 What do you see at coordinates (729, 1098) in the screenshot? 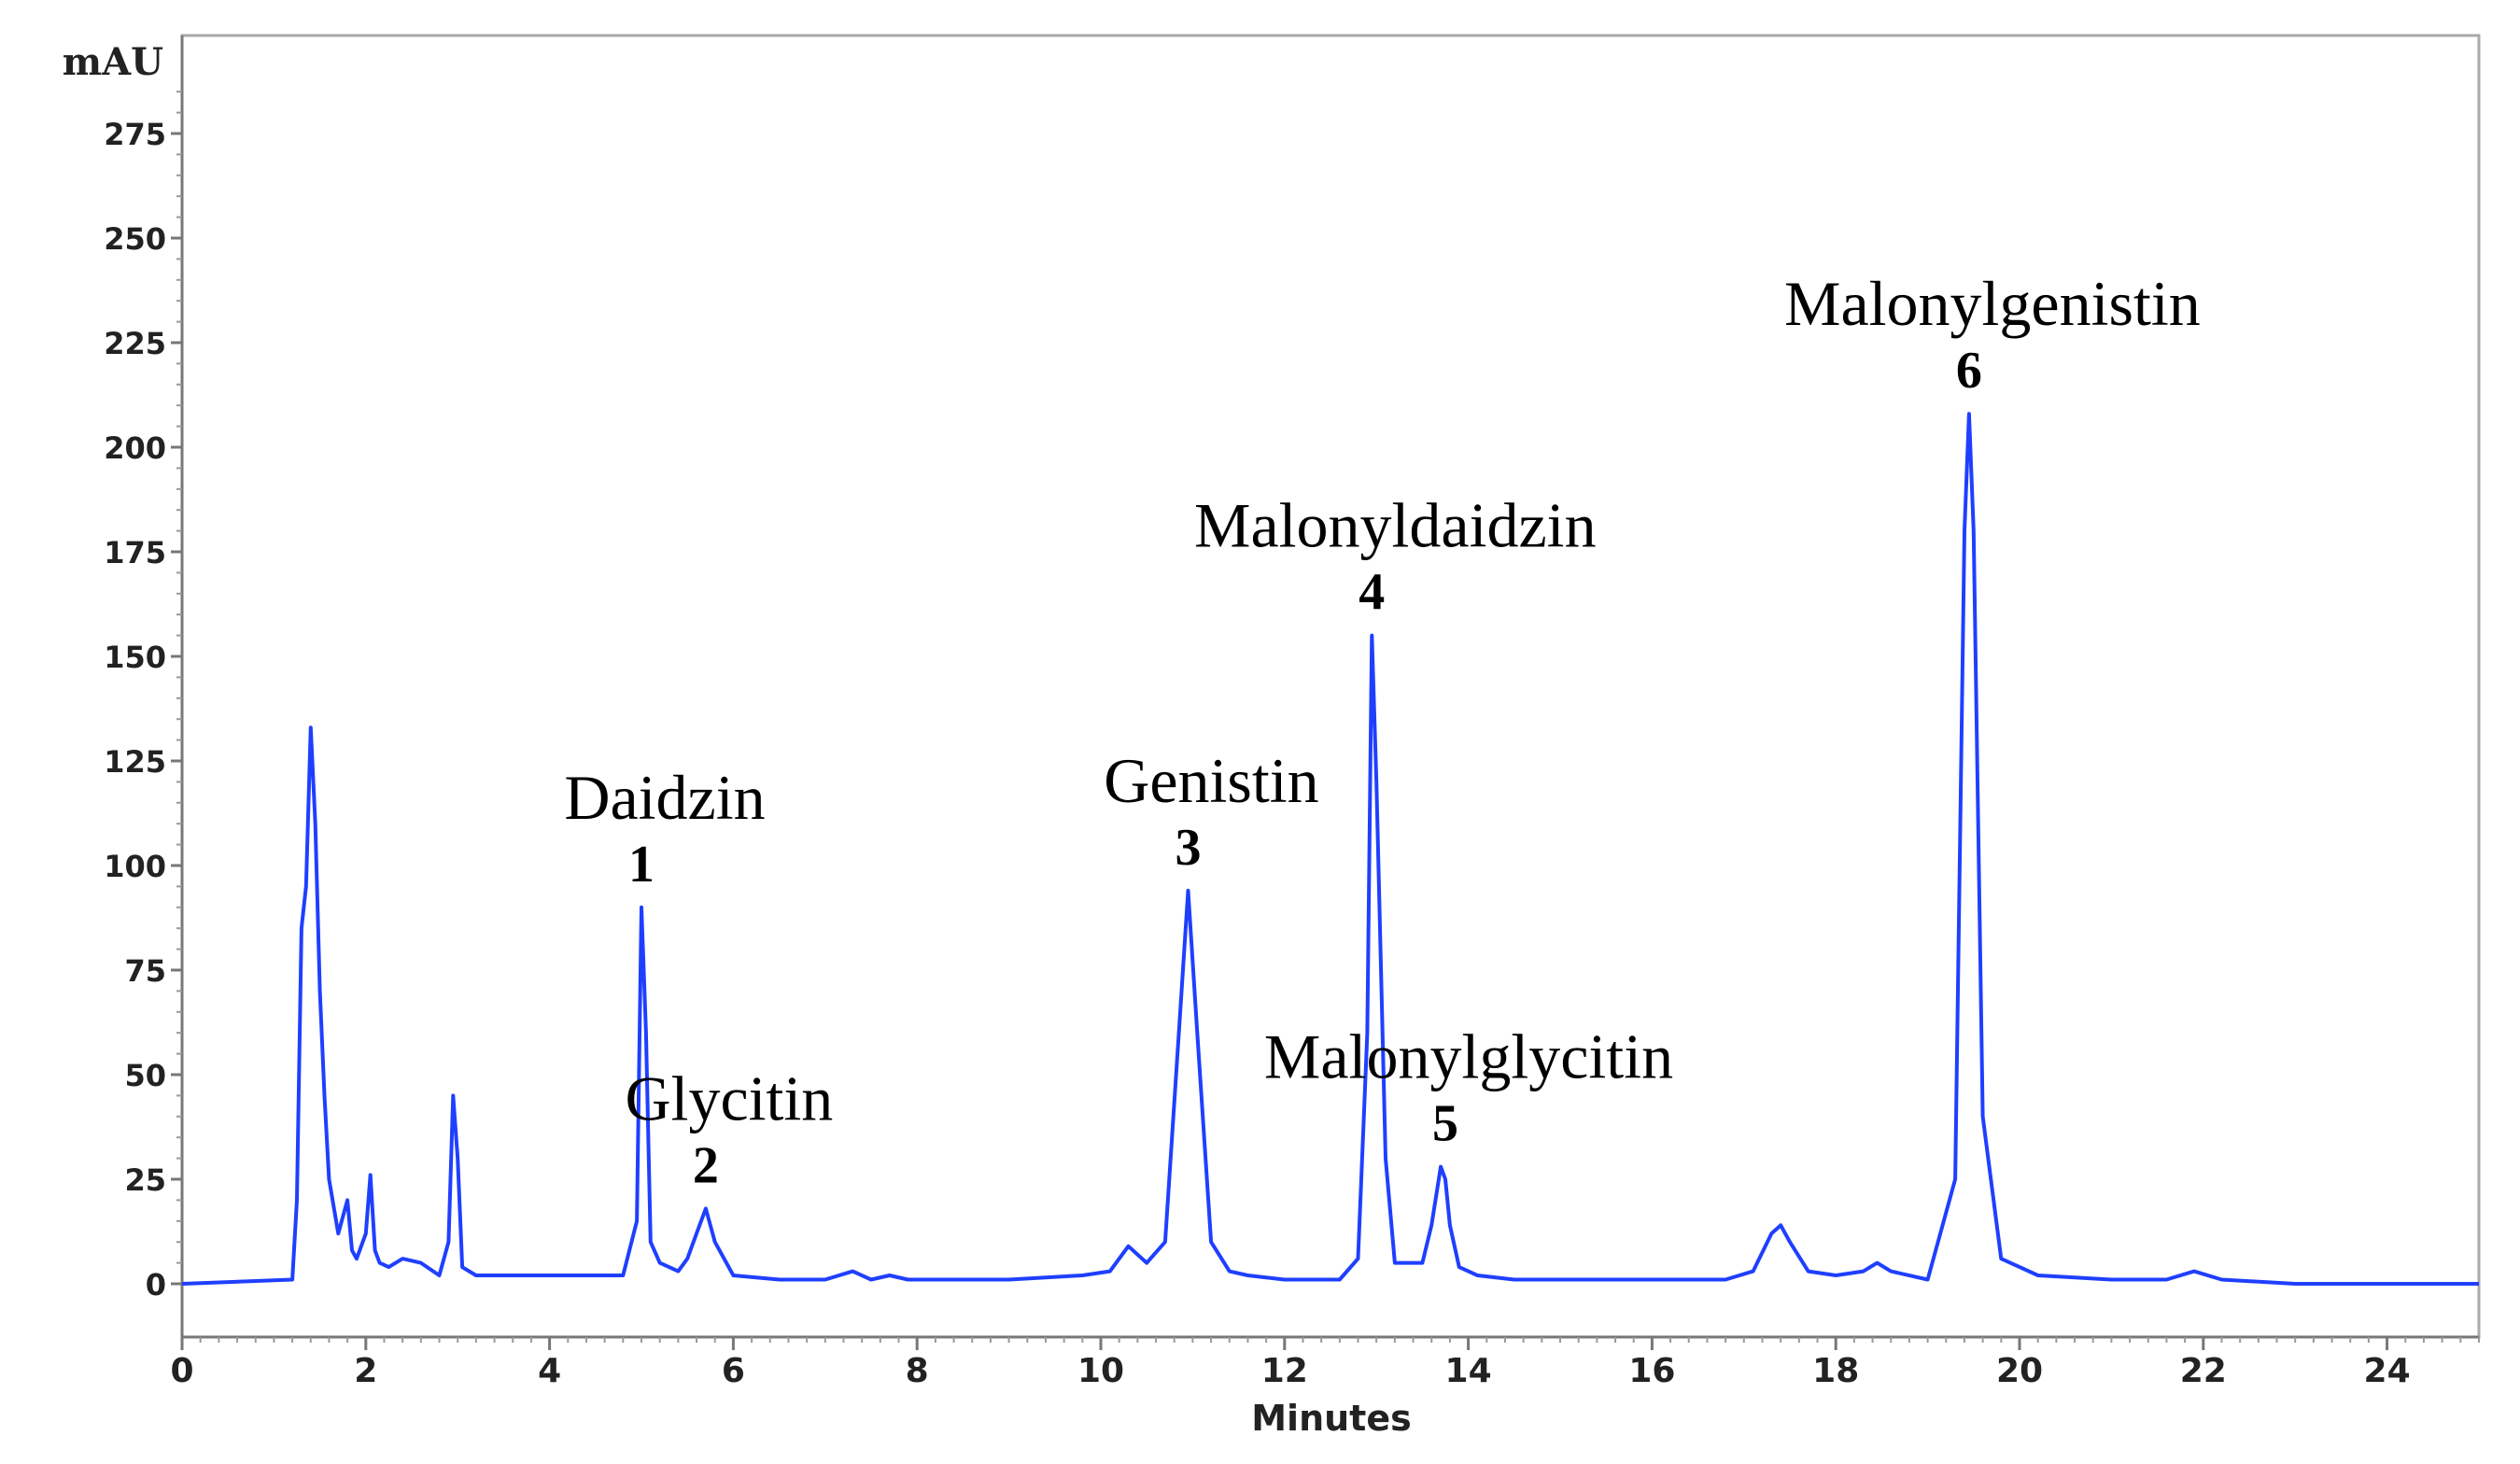
I see `peak-name-label: Glycitin` at bounding box center [729, 1098].